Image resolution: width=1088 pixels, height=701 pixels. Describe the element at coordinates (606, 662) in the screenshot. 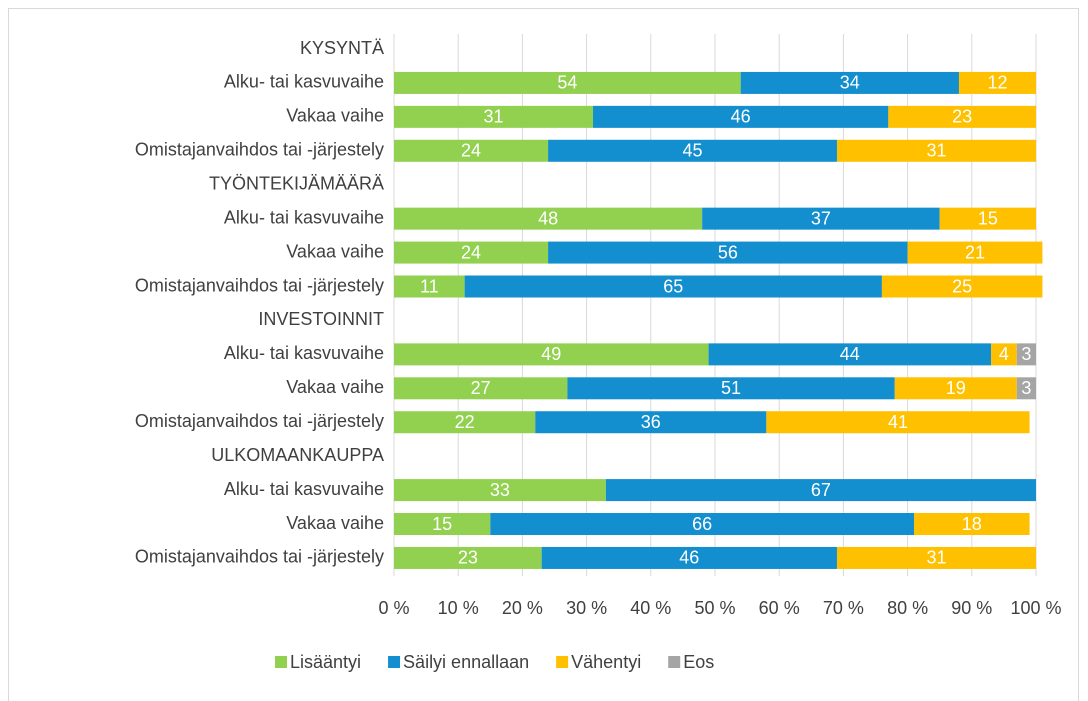

I see `legend-label: Vähentyi` at that location.